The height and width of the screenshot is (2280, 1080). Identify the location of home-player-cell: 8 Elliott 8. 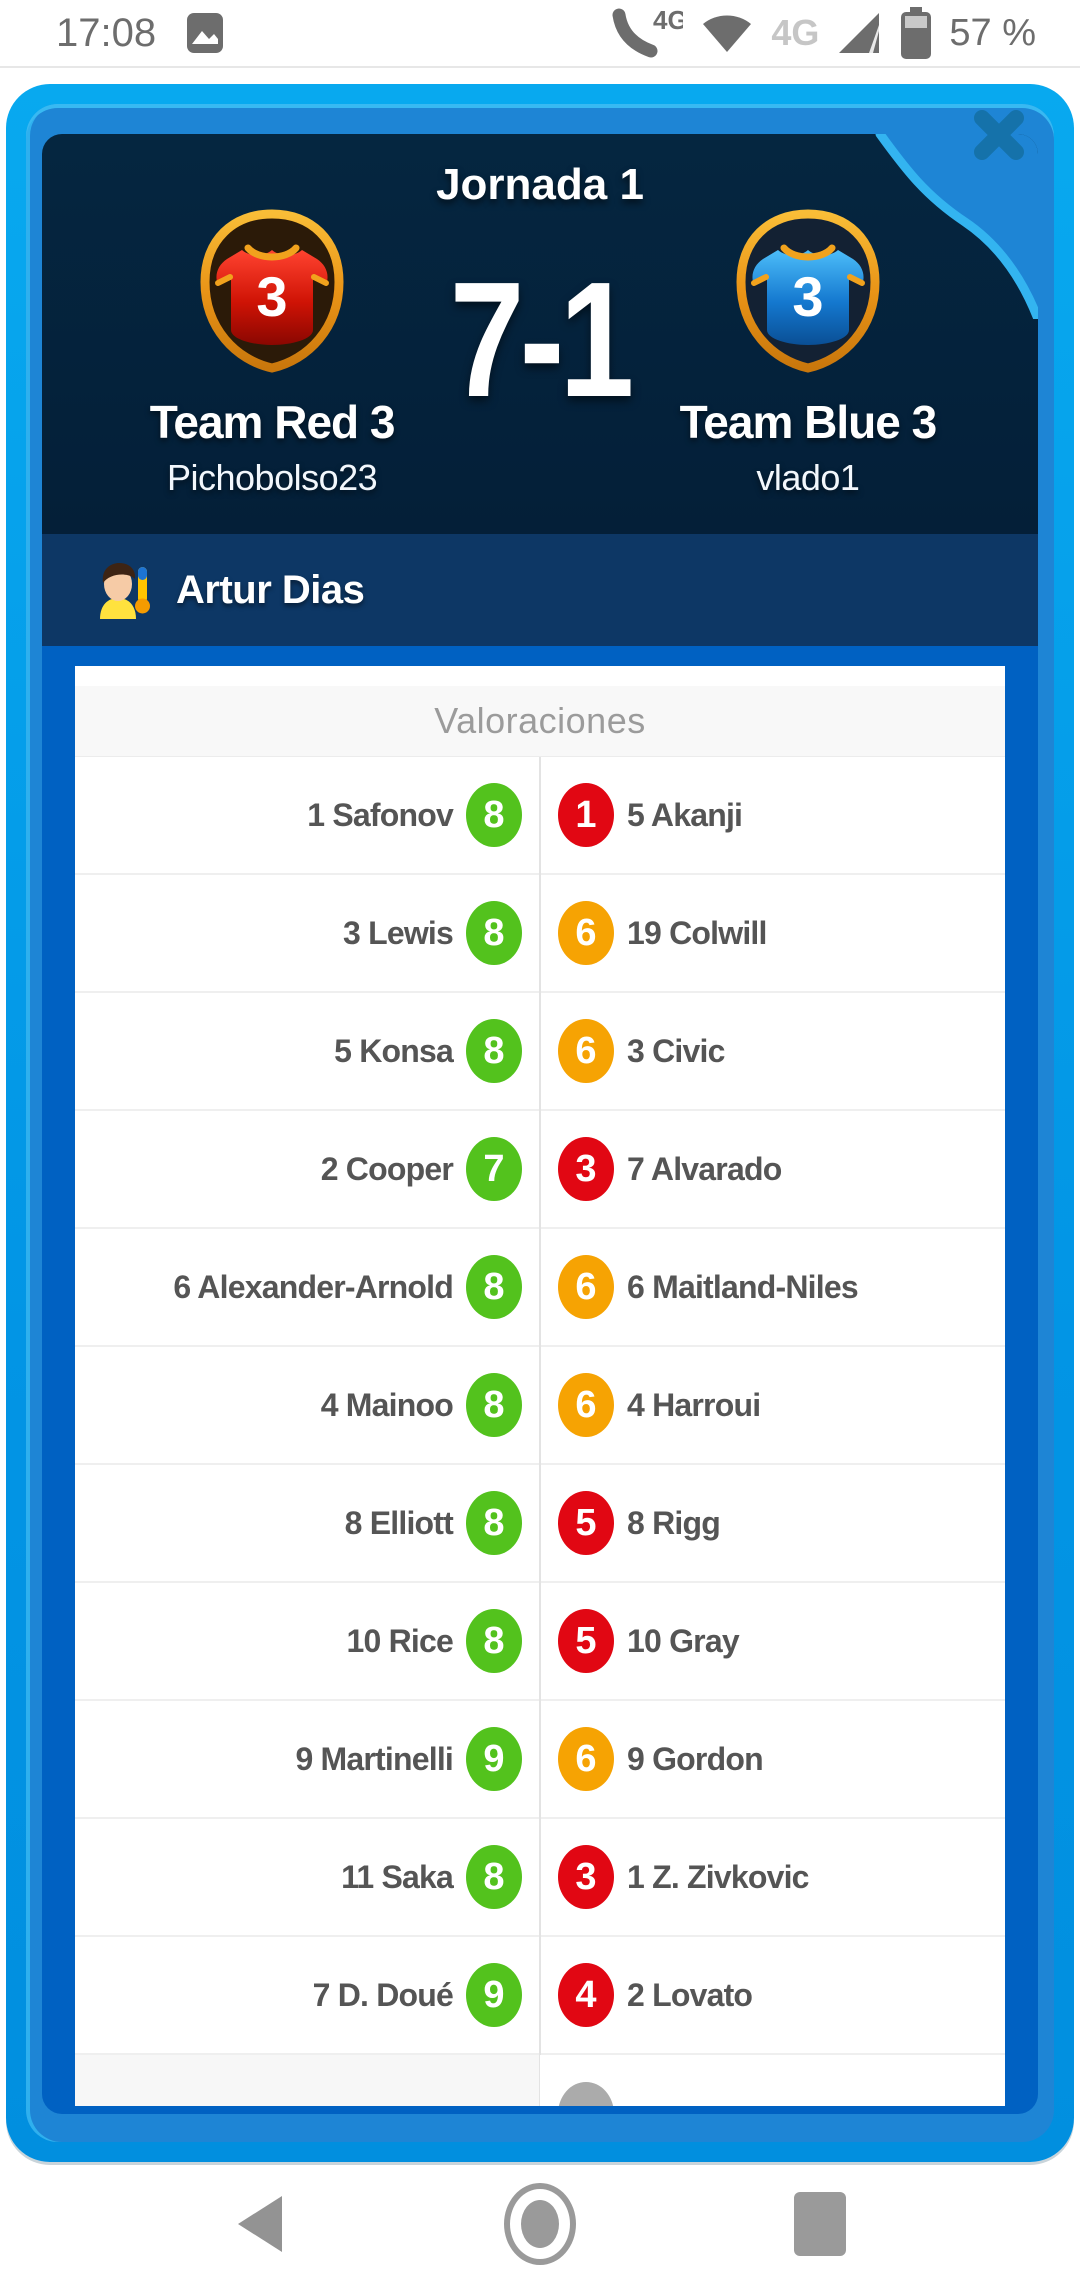
(307, 1523).